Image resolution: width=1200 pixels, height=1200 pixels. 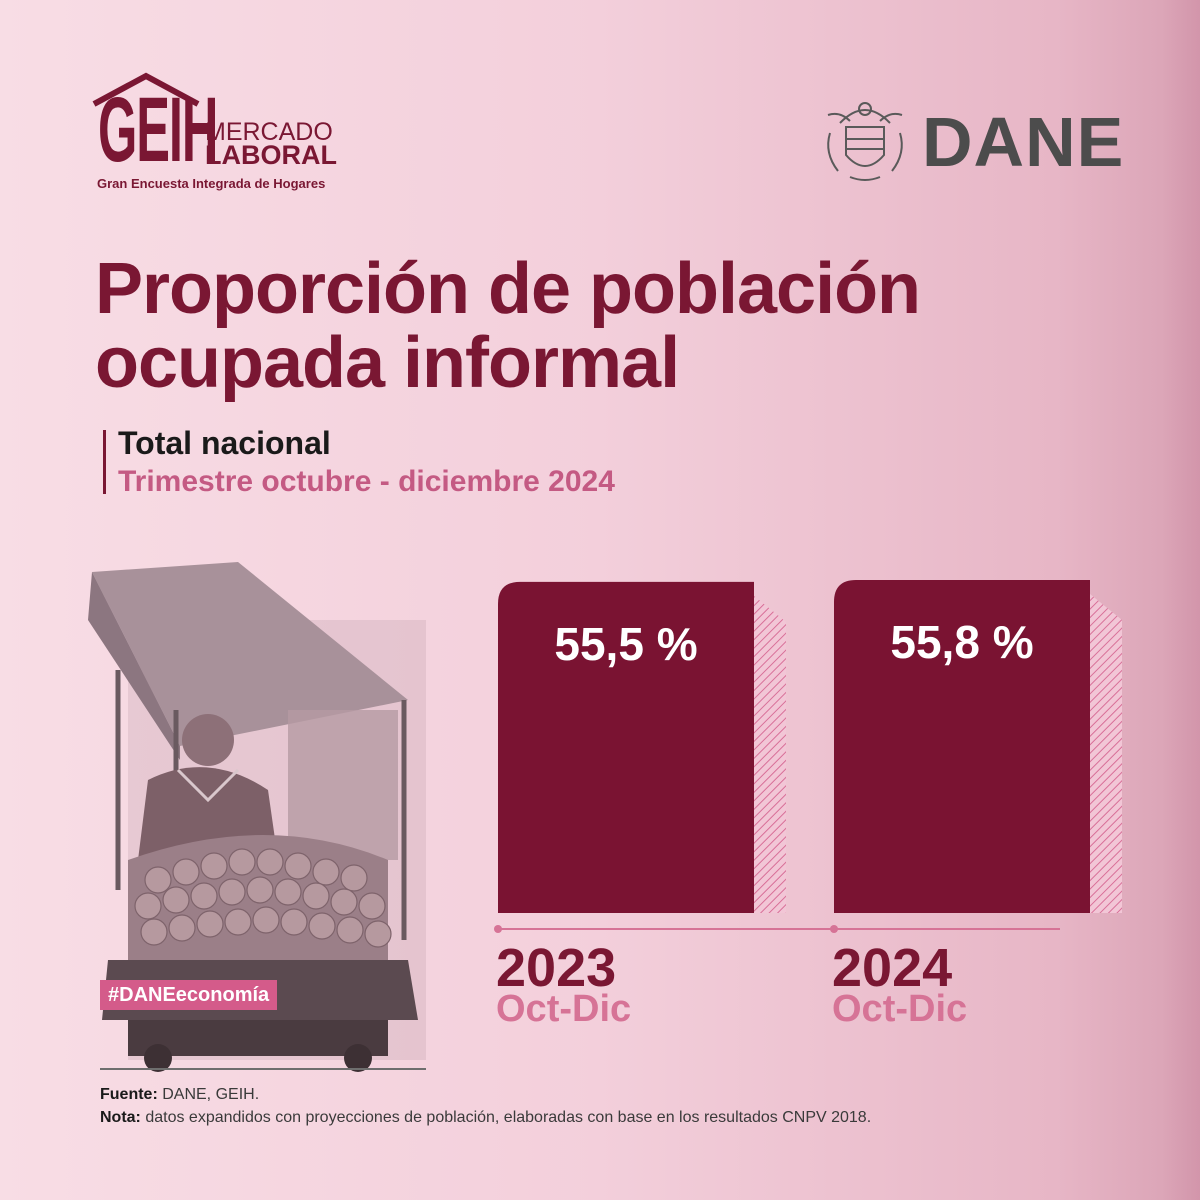 What do you see at coordinates (211, 183) in the screenshot?
I see `geih-subtitle: Gran Encuesta Integrada de Hogares` at bounding box center [211, 183].